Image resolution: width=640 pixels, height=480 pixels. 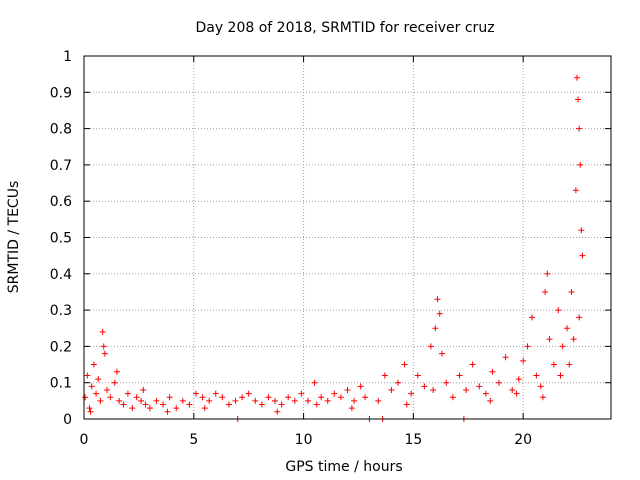 I want to click on x-axis-label: GPS time / hours, so click(x=343, y=467).